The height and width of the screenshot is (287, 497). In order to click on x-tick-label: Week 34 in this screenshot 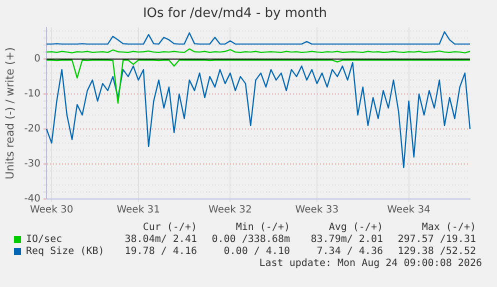, I will do `click(408, 210)`.